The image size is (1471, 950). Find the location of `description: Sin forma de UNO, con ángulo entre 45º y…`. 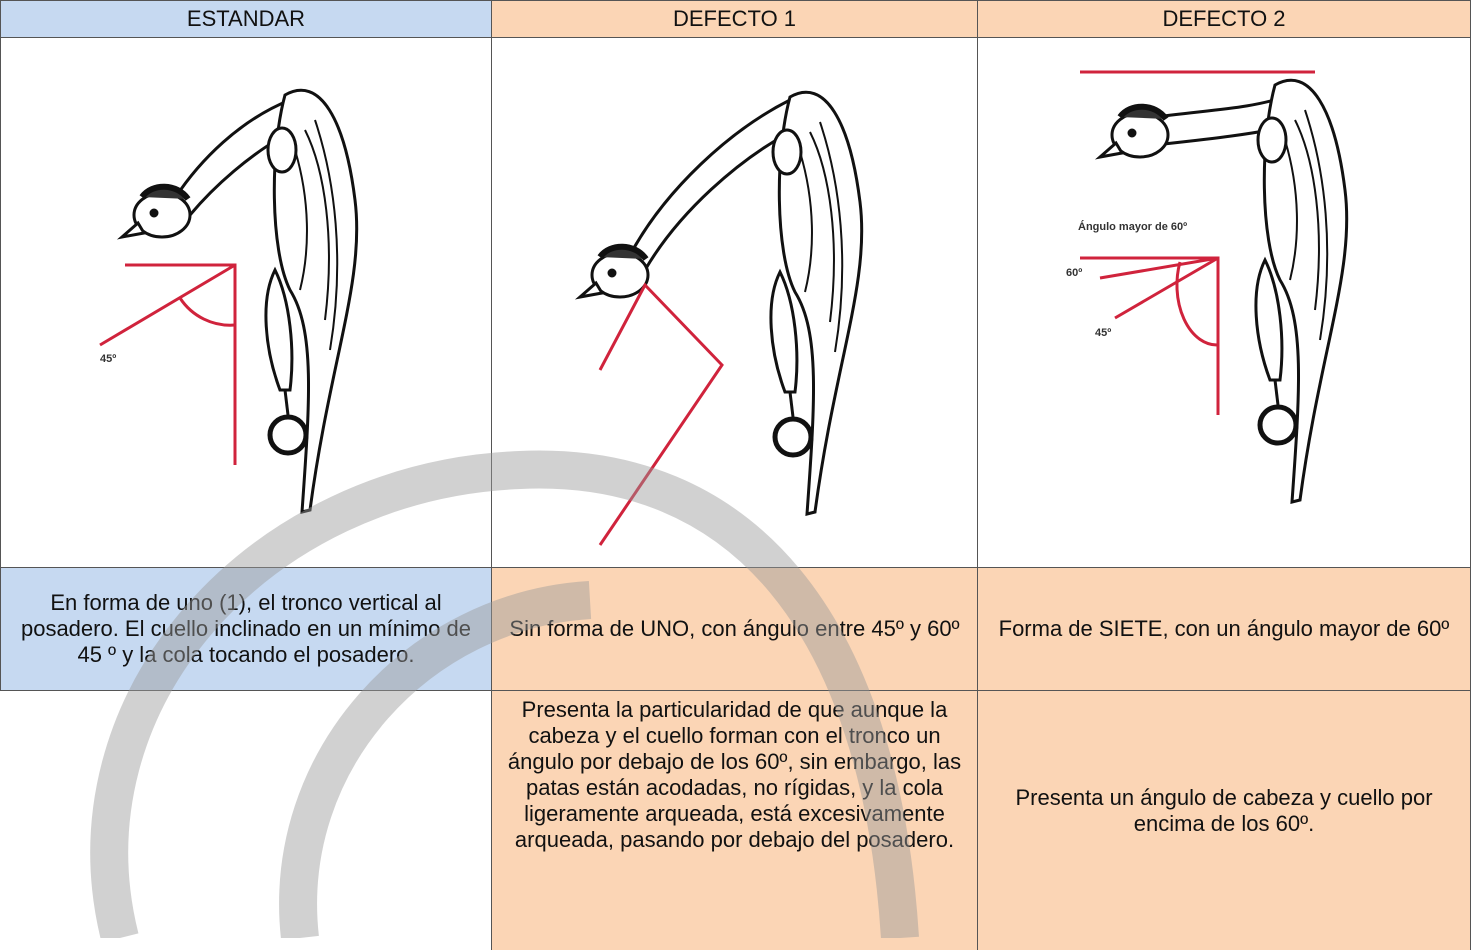

description: Sin forma de UNO, con ángulo entre 45º y… is located at coordinates (734, 629).